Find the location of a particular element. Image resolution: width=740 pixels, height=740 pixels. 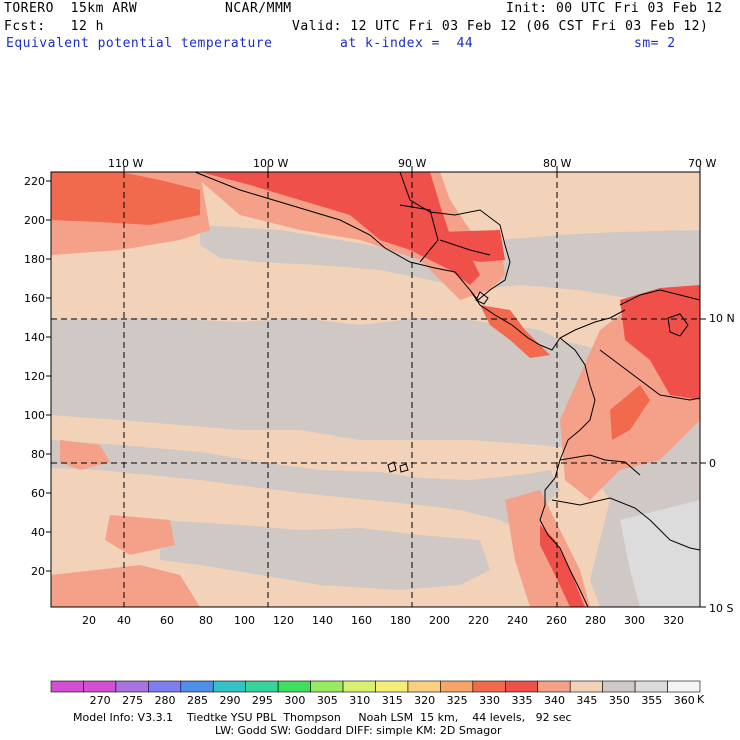

colorbar-label: 275 is located at coordinates (133, 700).